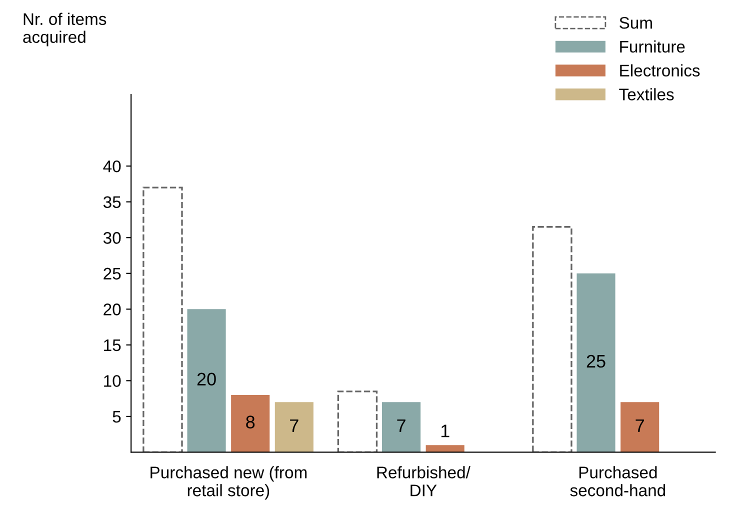 The height and width of the screenshot is (511, 749). I want to click on x-tick-label: Refurbished/ DIY, so click(423, 481).